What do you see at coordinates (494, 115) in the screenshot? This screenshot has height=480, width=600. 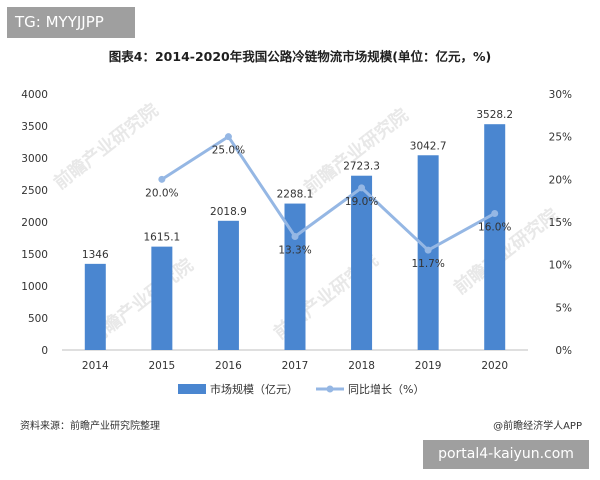 I see `bar-value-label: 3528.2` at bounding box center [494, 115].